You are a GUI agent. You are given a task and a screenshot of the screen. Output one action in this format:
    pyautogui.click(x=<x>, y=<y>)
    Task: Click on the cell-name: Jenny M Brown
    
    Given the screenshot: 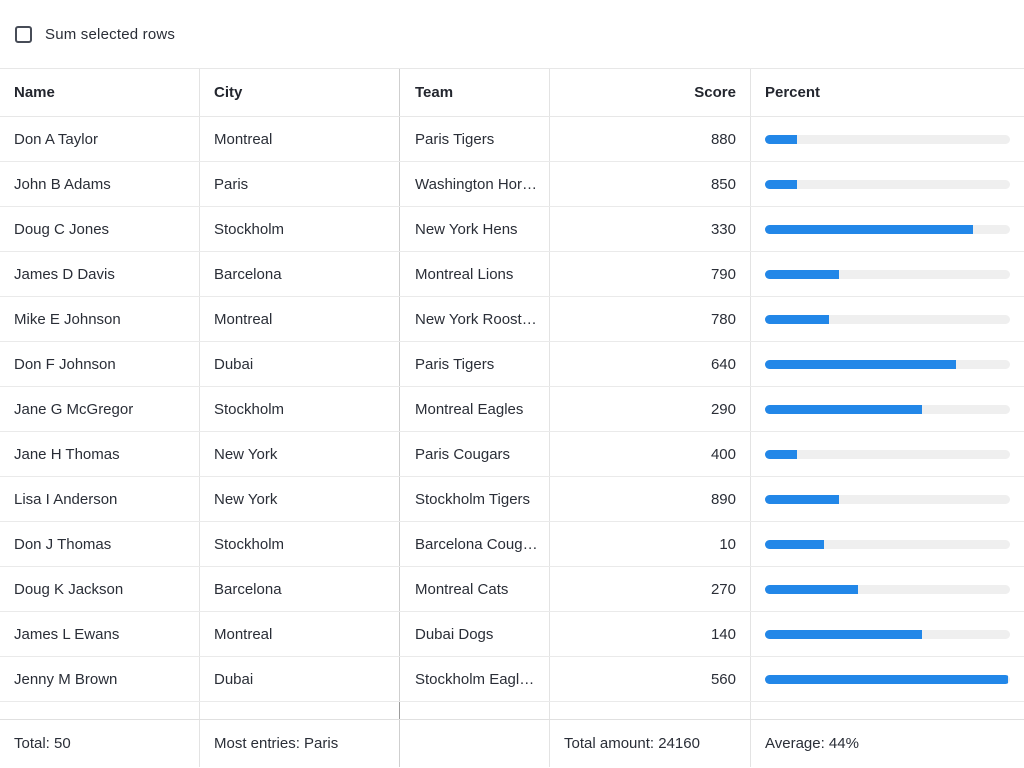 What is the action you would take?
    pyautogui.click(x=100, y=679)
    